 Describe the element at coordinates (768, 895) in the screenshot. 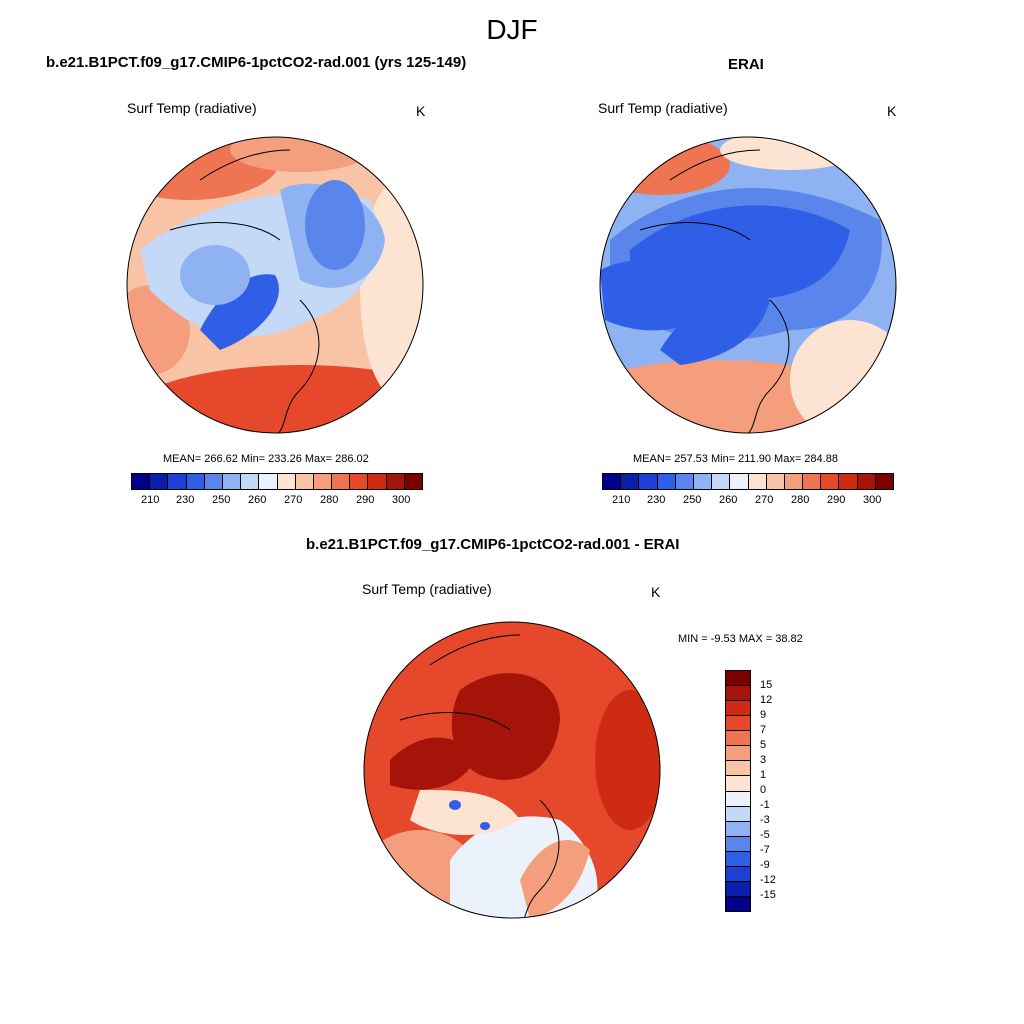

I see `diff-cbar-tick: -15` at that location.